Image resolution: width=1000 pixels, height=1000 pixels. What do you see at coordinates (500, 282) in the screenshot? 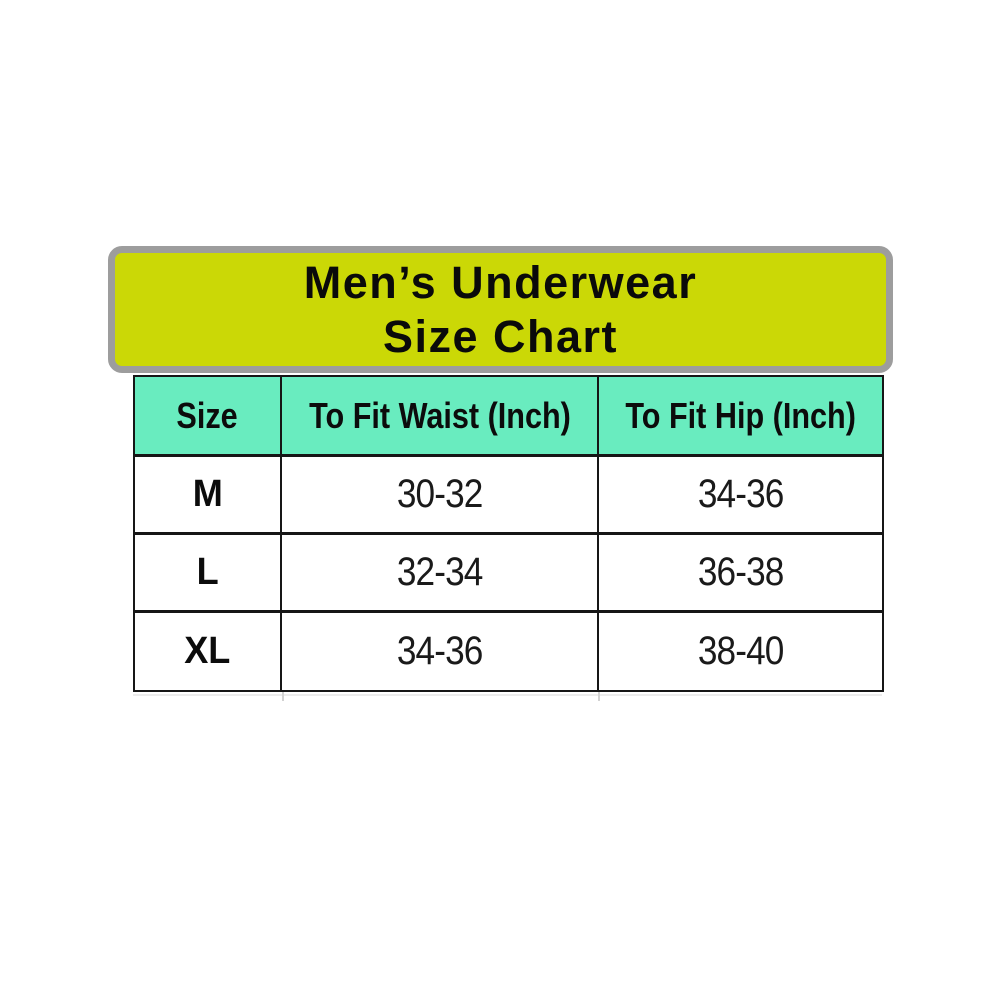
I see `title-line-1: Men’s Underwear` at bounding box center [500, 282].